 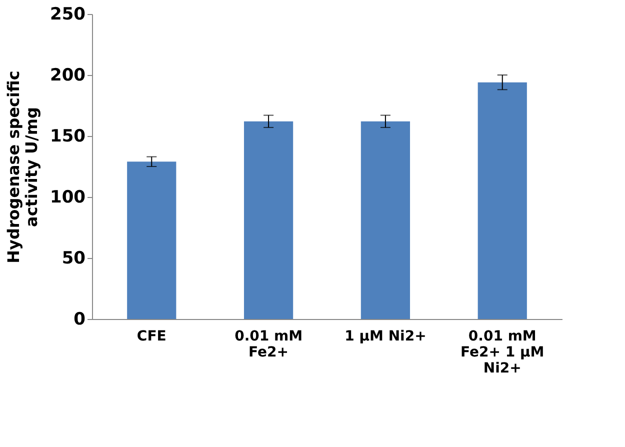 What do you see at coordinates (68, 136) in the screenshot?
I see `y-tick-label: 150` at bounding box center [68, 136].